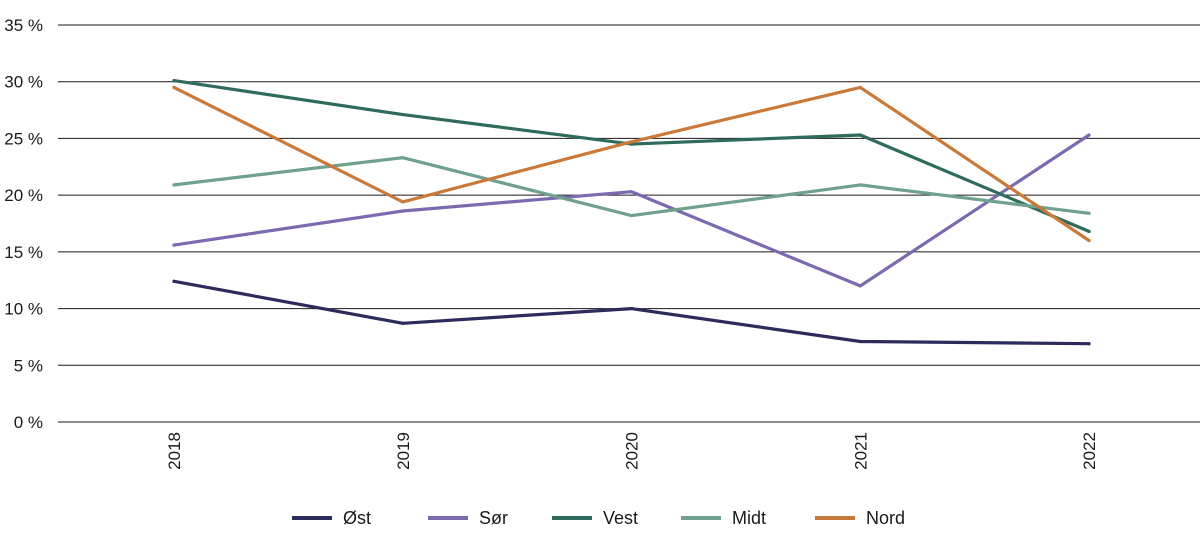  Describe the element at coordinates (23, 138) in the screenshot. I see `y-tick-label: 25 %` at that location.